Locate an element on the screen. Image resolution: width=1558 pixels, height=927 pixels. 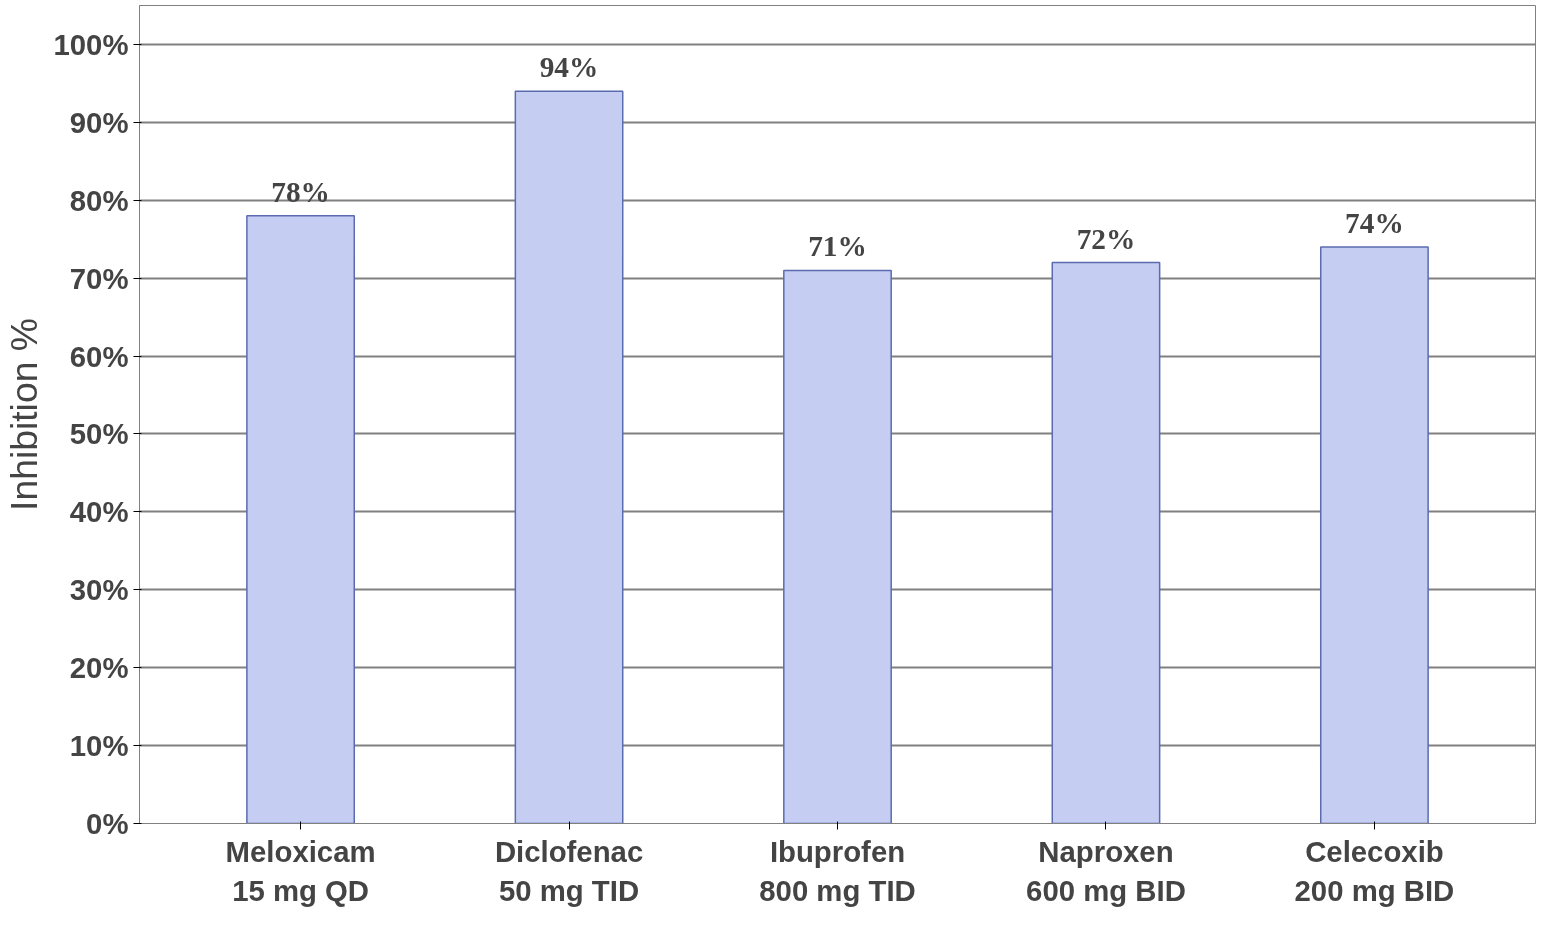
y-axis-title: Inhibition % is located at coordinates (24, 414).